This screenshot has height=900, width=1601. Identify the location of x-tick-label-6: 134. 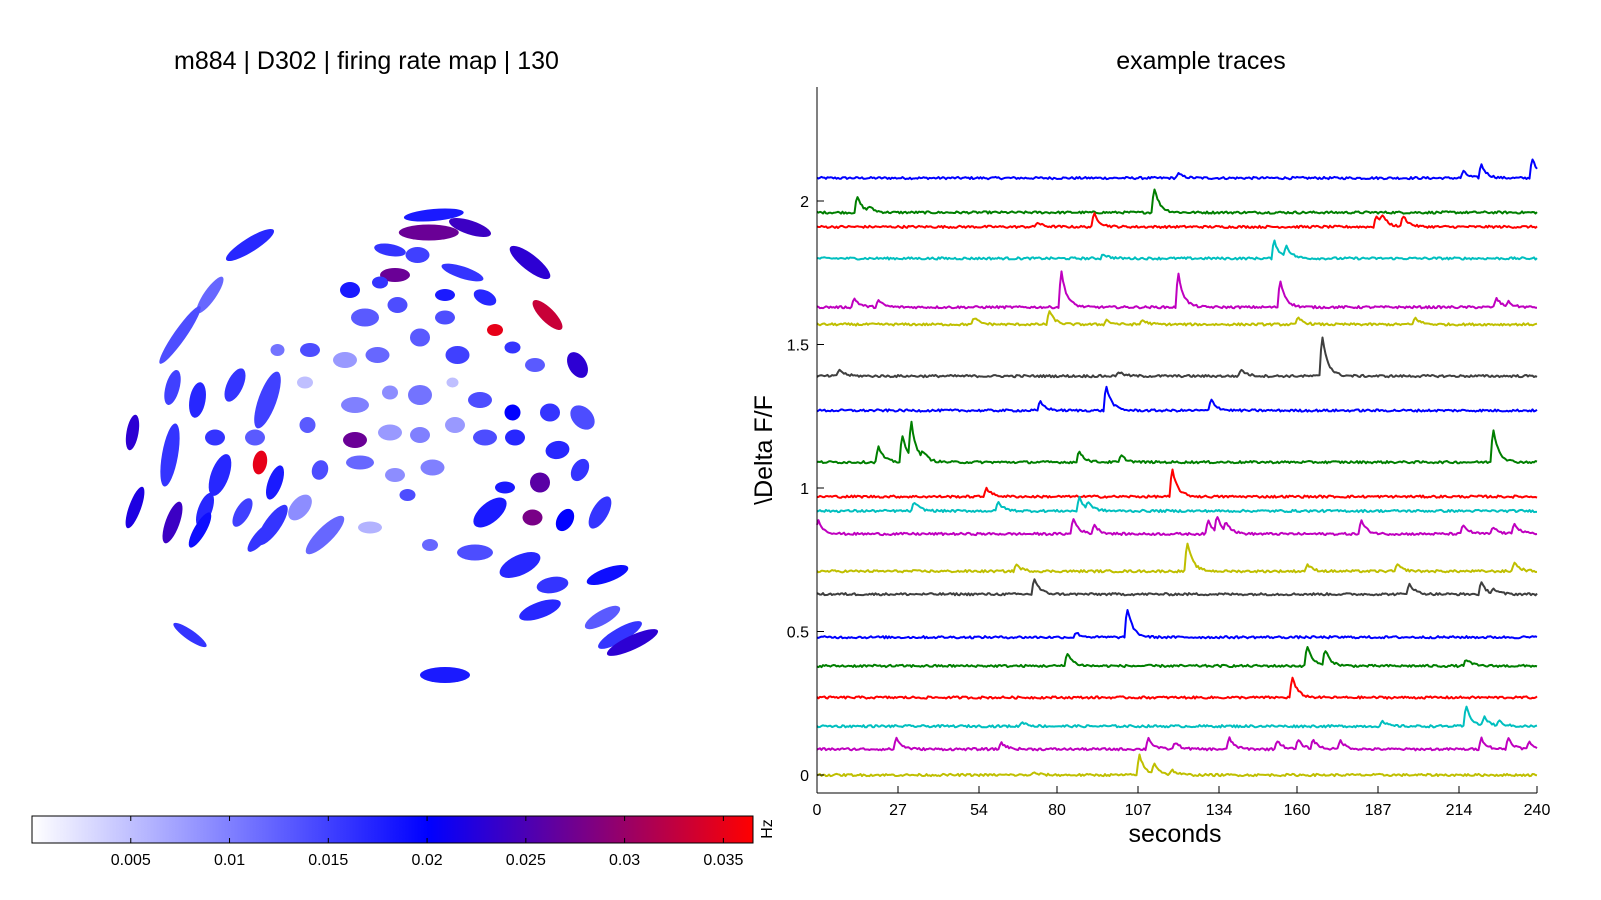
(1219, 810).